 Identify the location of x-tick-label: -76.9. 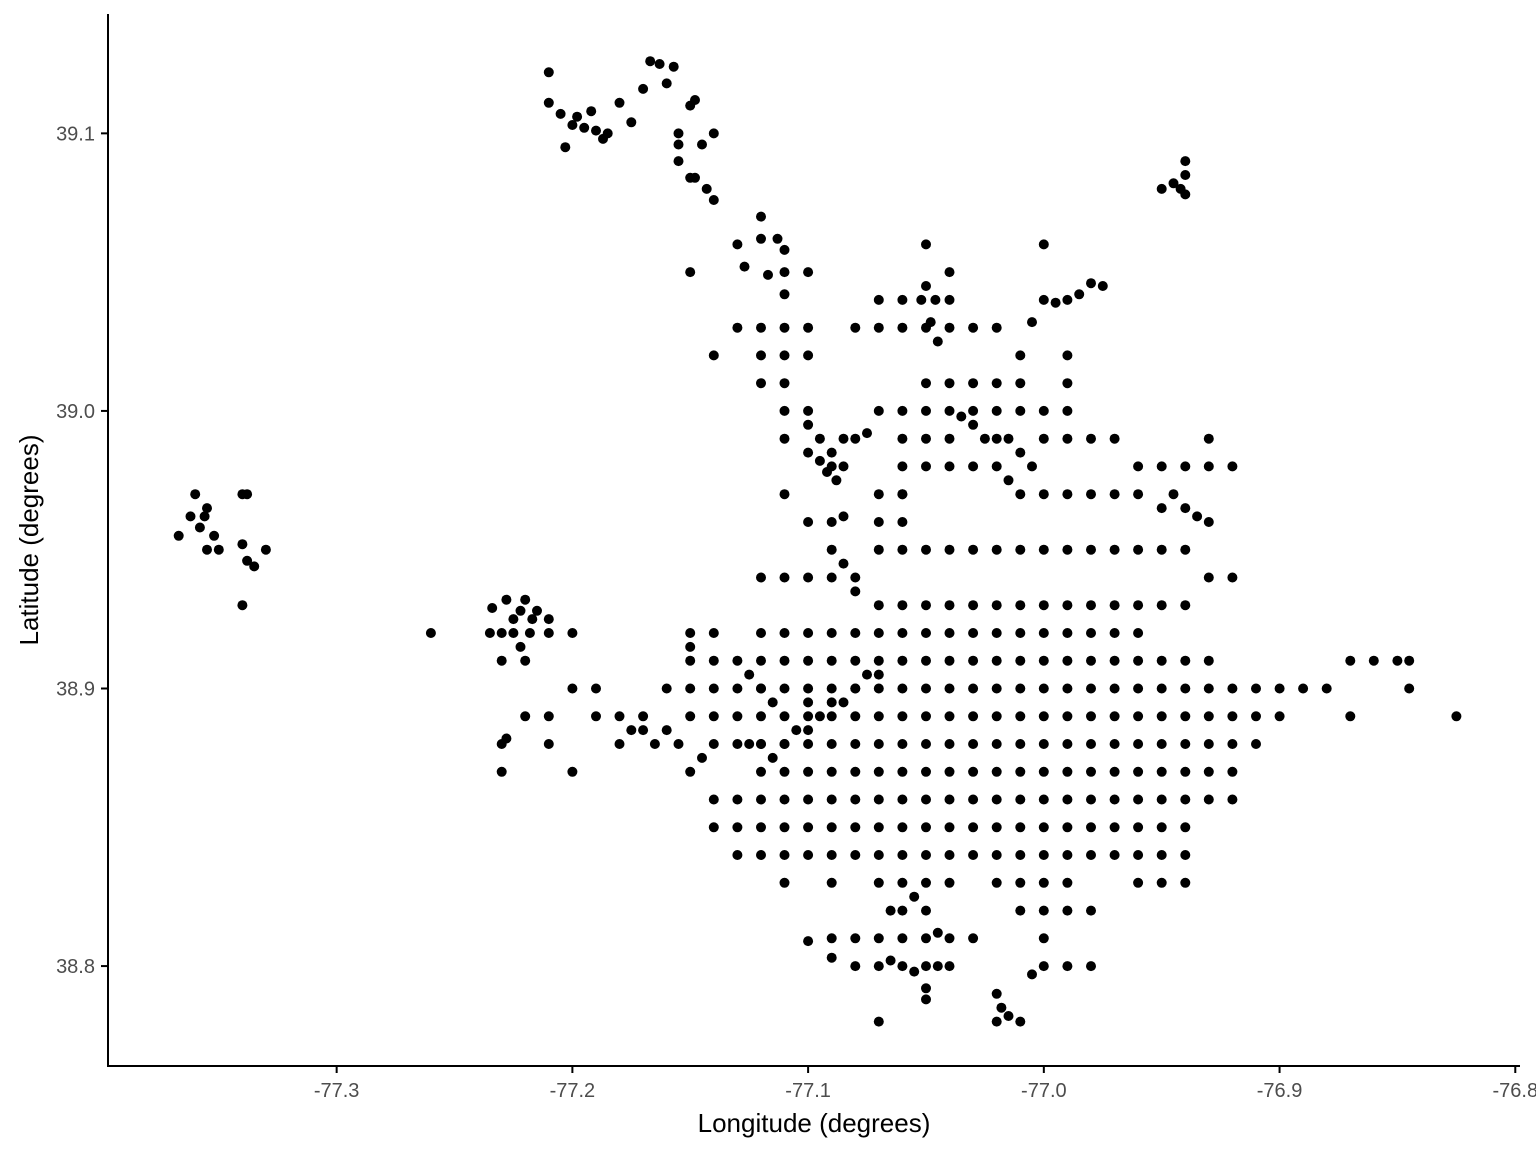
(1280, 1091).